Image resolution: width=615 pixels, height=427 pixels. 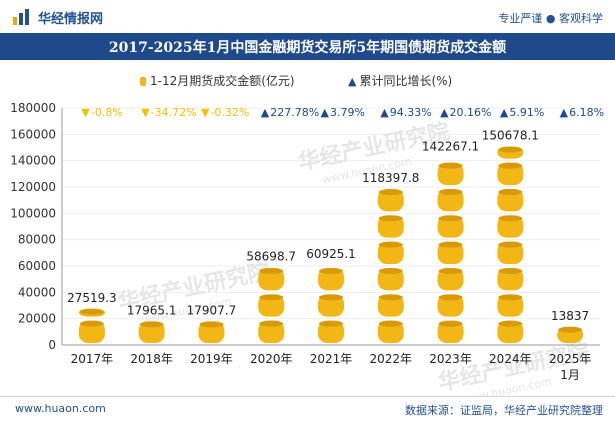 I want to click on growth-label: ▲ 20.16%, so click(x=465, y=112).